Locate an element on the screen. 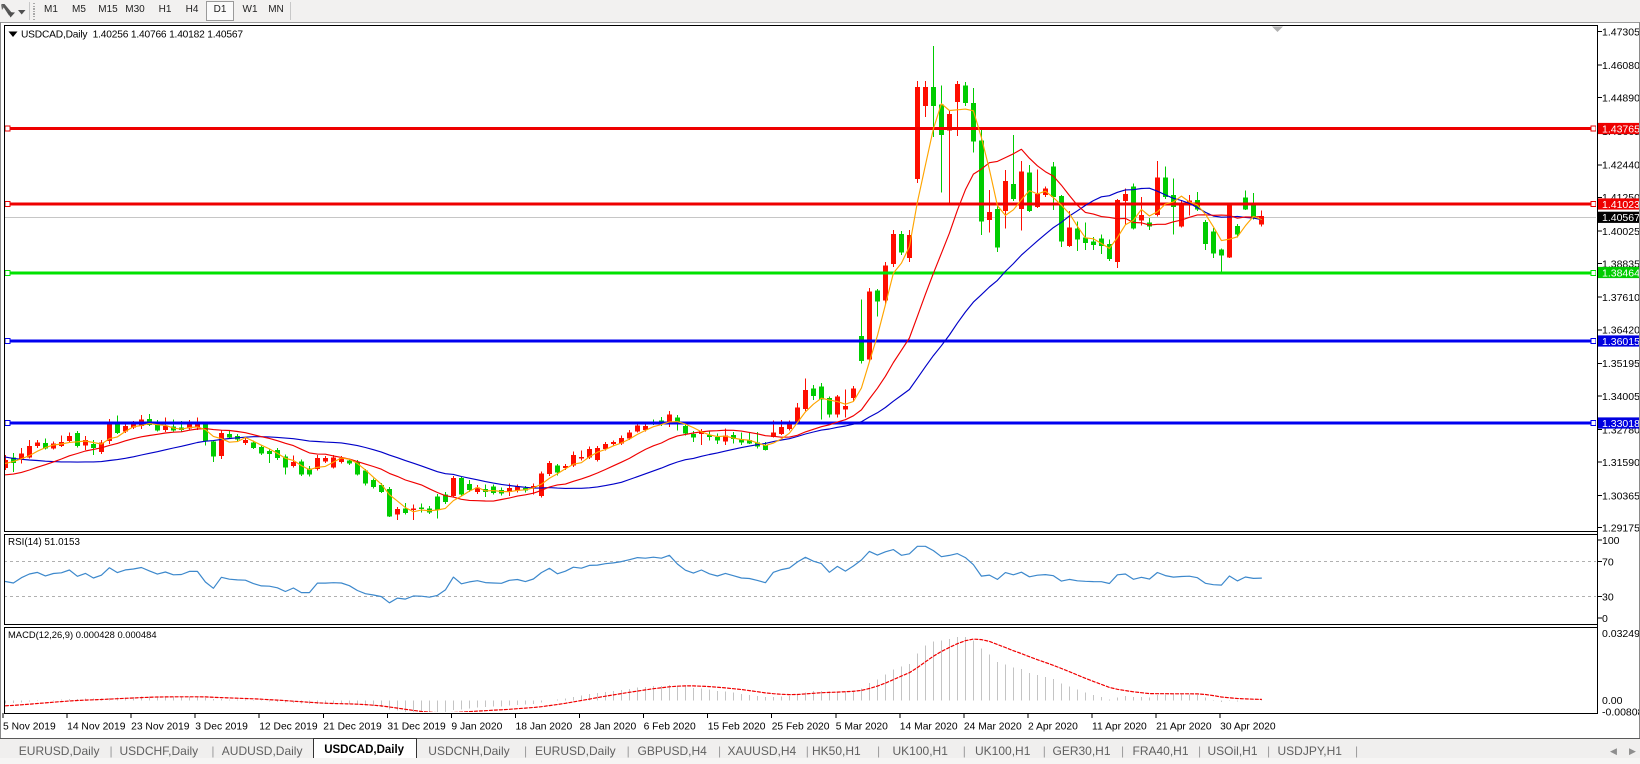  svg-text: 0.00 is located at coordinates (1612, 701).